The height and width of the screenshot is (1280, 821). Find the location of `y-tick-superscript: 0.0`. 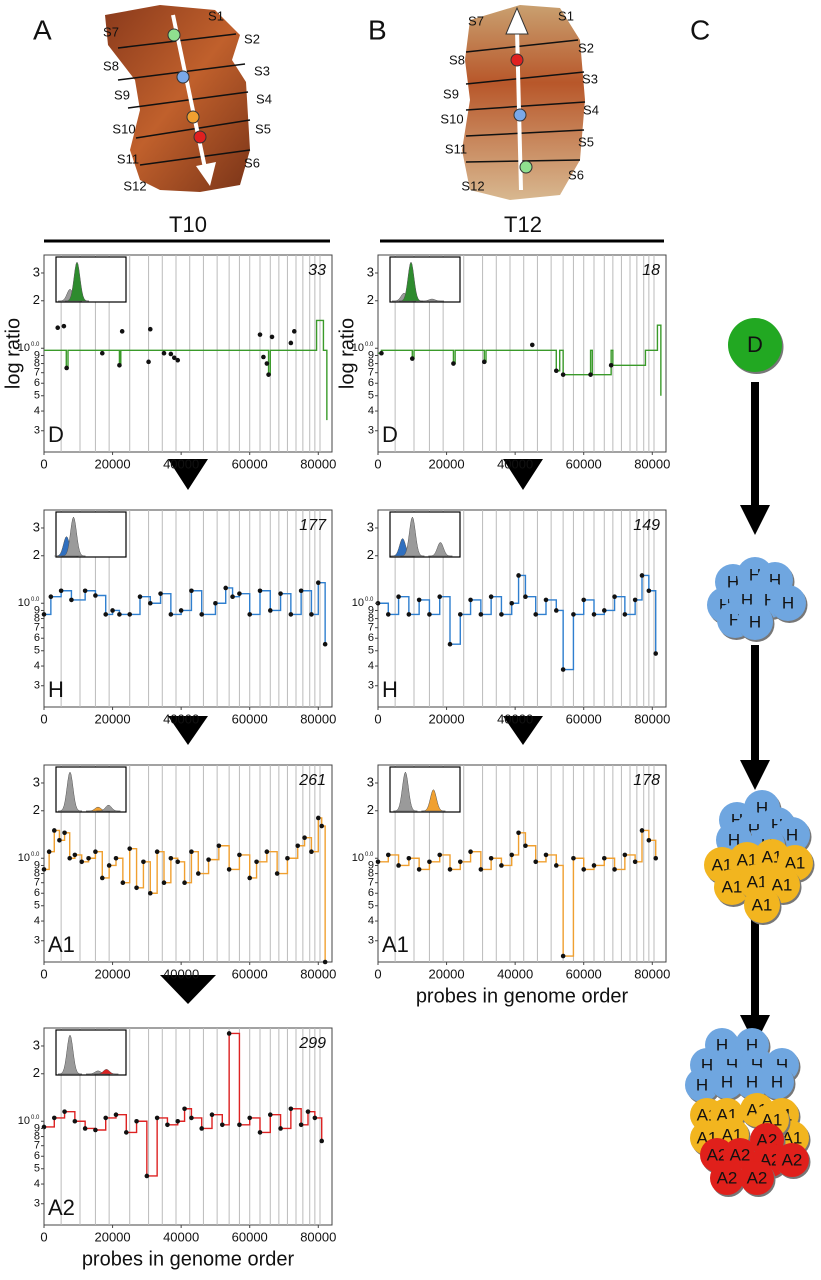

y-tick-superscript: 0.0 is located at coordinates (35, 855).